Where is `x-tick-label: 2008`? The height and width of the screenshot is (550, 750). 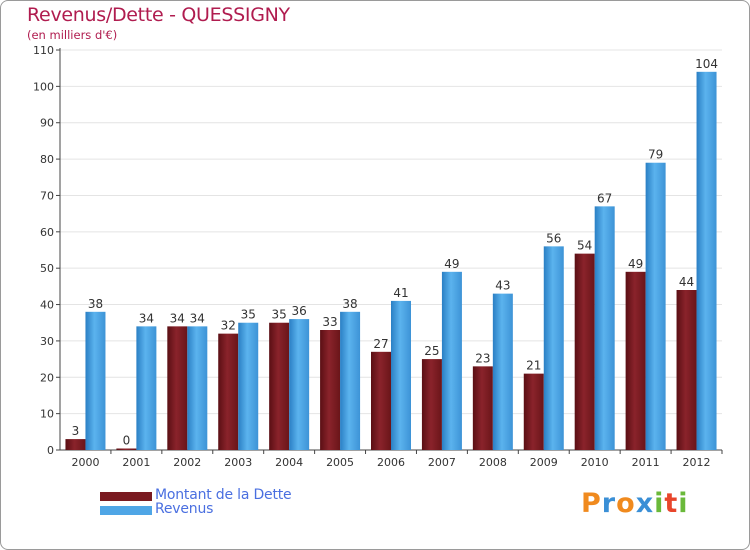 x-tick-label: 2008 is located at coordinates (493, 462).